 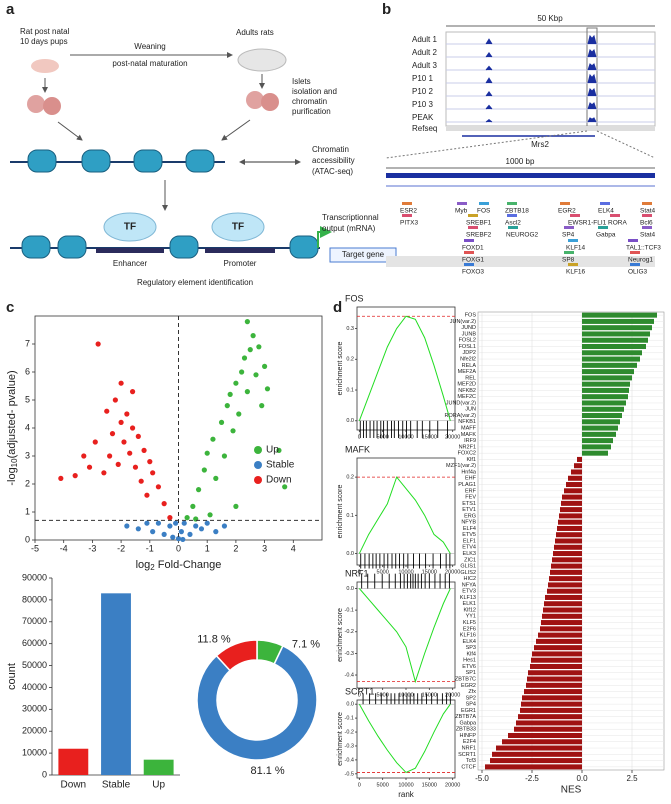 I want to click on motif-label: ELK4, so click(x=606, y=211).